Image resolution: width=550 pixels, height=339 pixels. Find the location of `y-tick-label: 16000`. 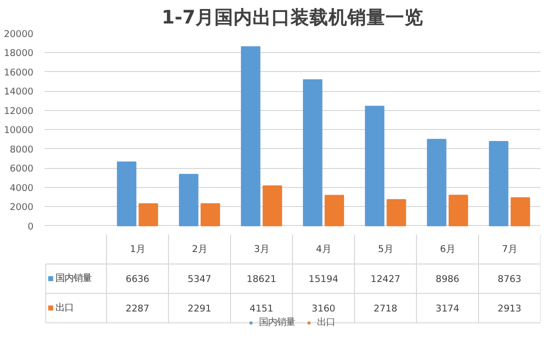

y-tick-label: 16000 is located at coordinates (19, 72).